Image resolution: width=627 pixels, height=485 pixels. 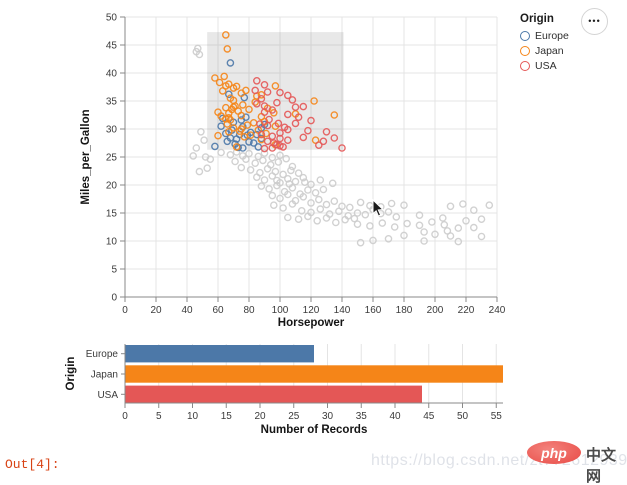 I want to click on legend-item-europe: Europe, so click(x=544, y=36).